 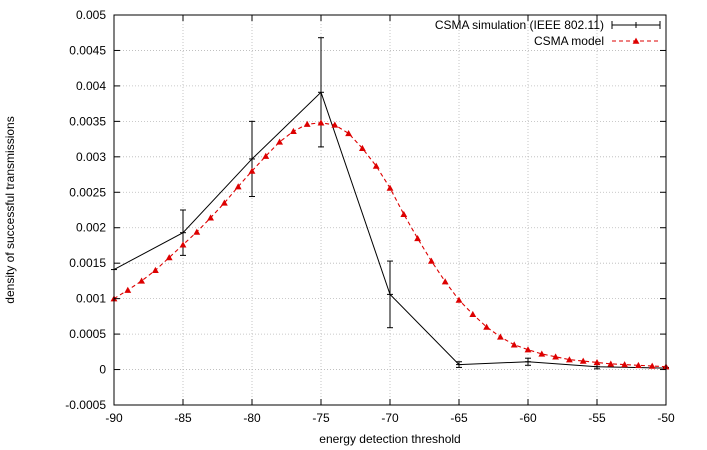 What do you see at coordinates (102, 370) in the screenshot?
I see `y-tick-label: 0` at bounding box center [102, 370].